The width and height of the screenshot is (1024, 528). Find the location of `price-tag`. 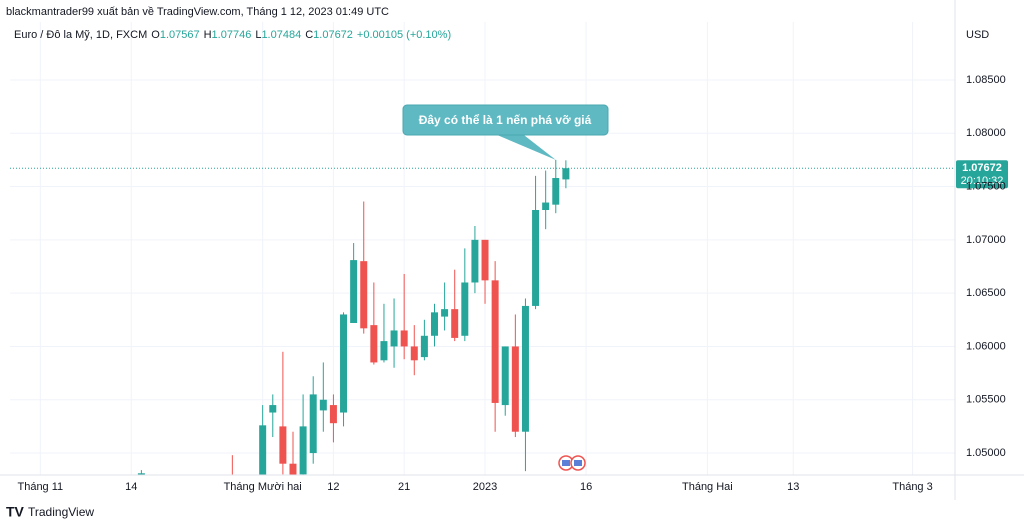

price-tag is located at coordinates (982, 174).